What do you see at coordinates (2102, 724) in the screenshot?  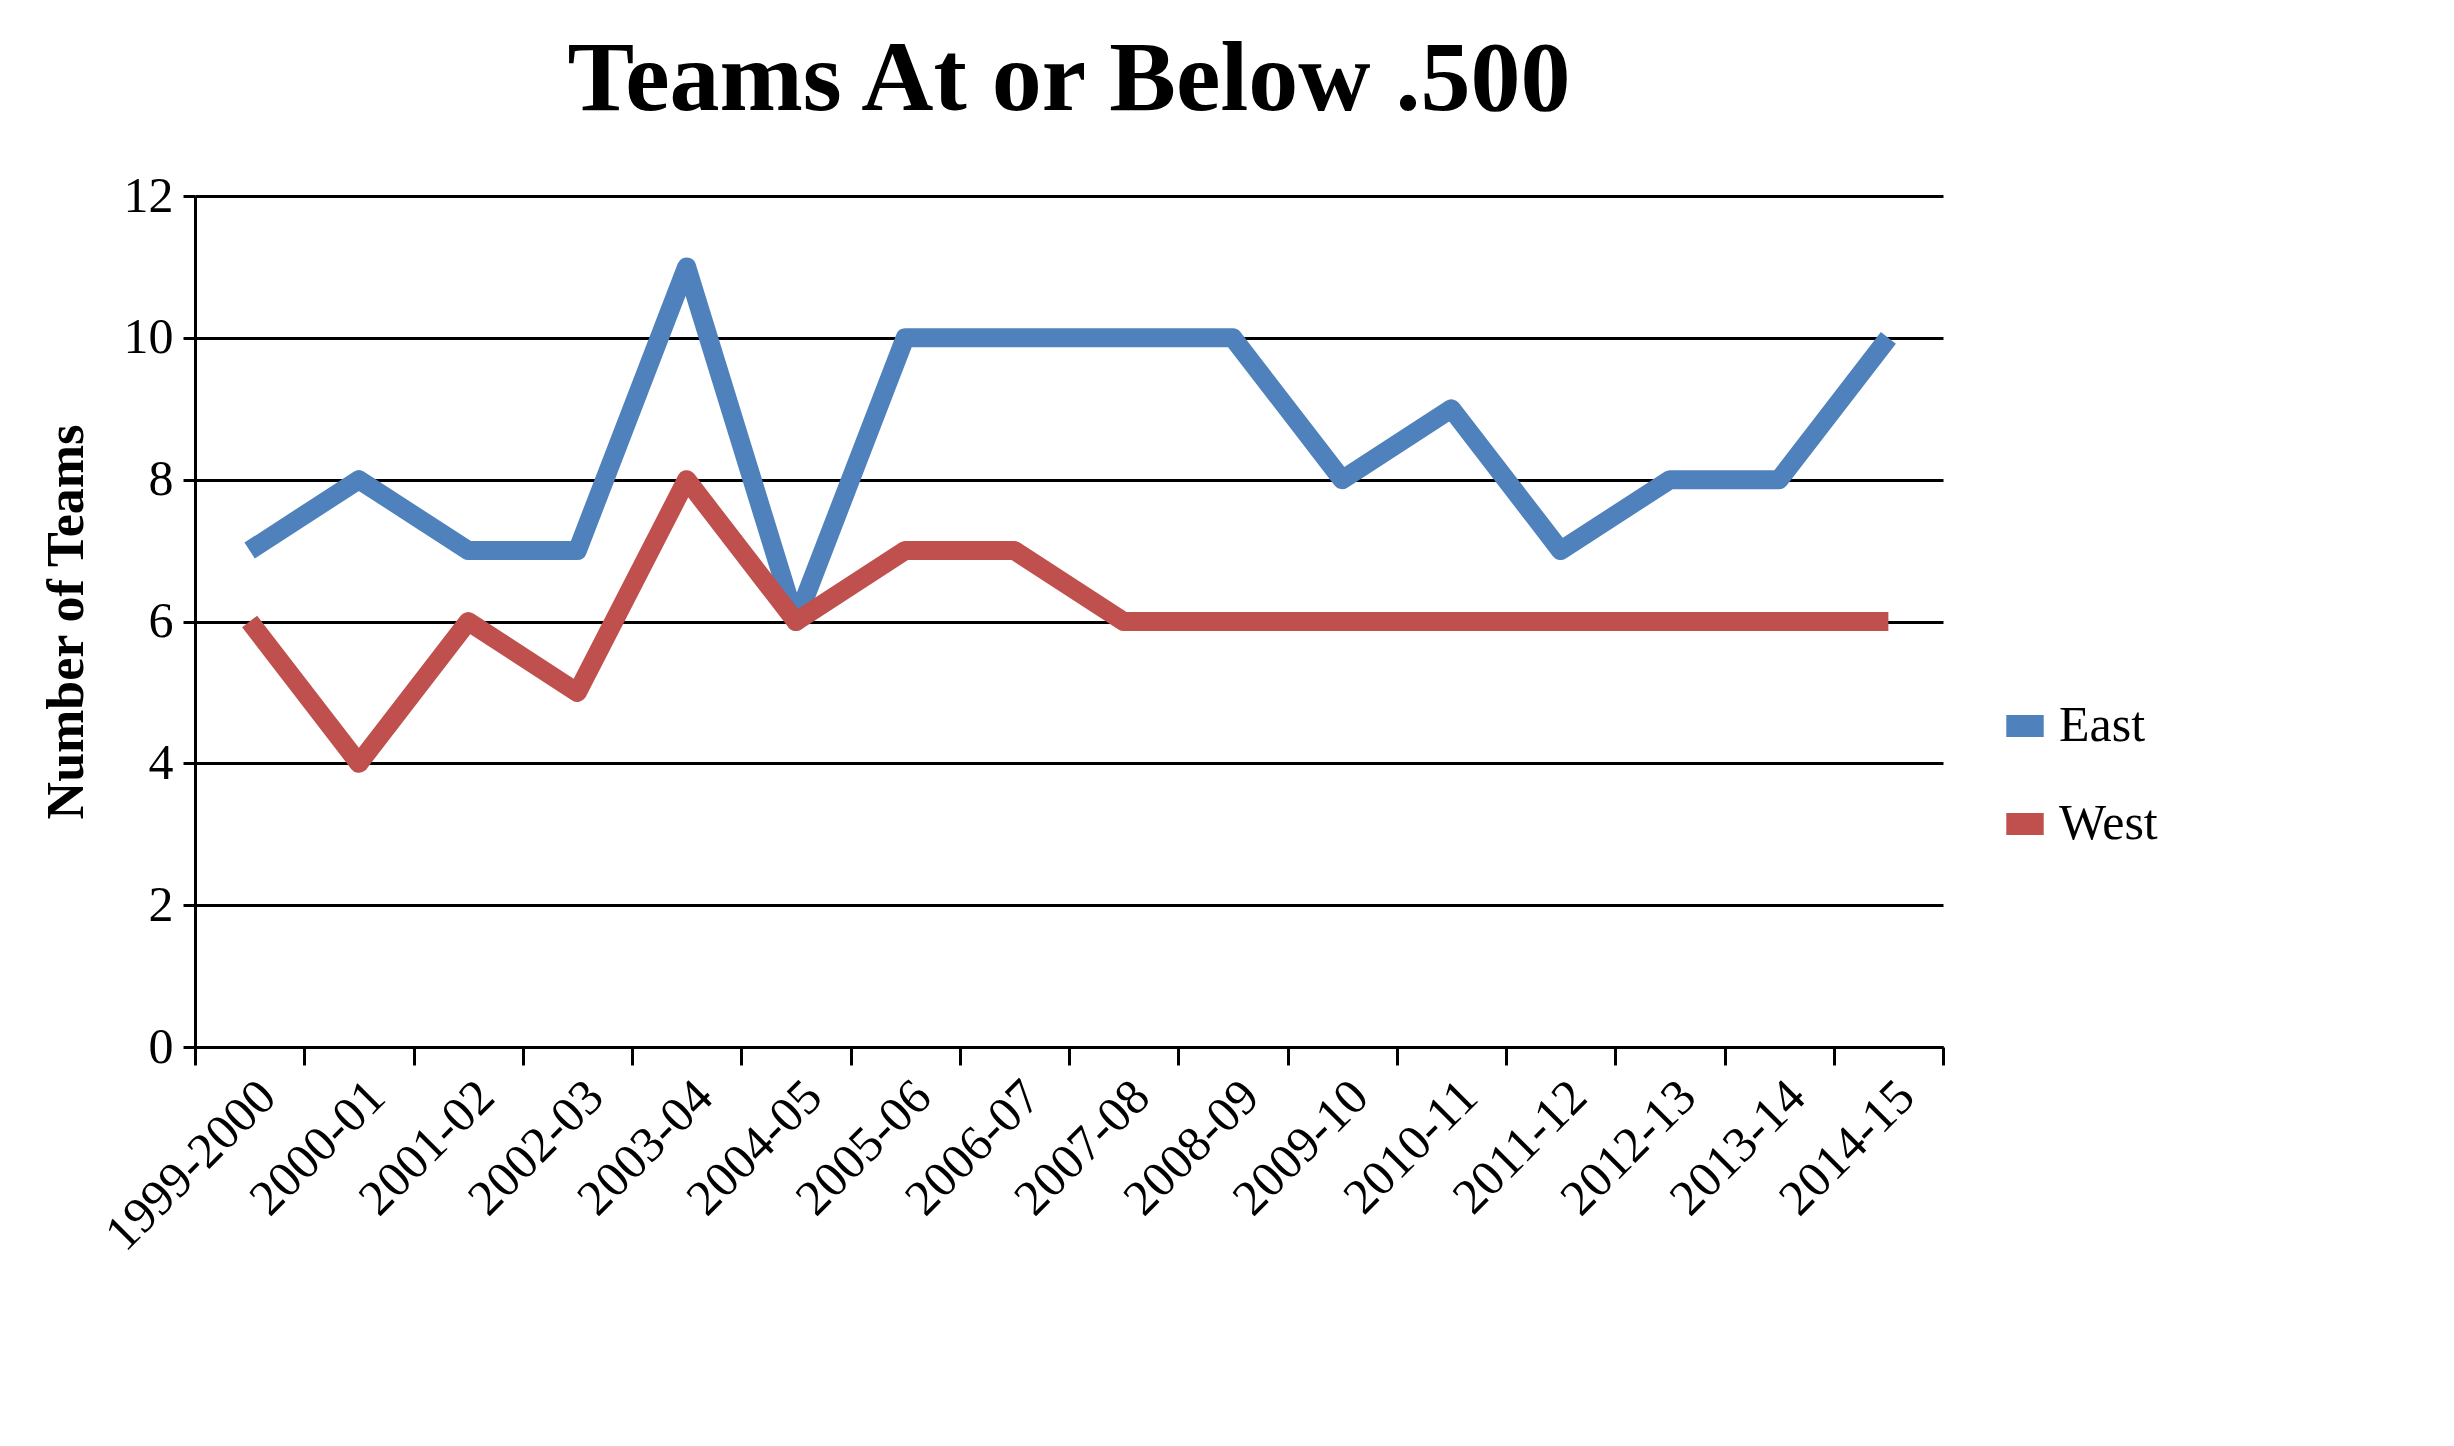 I see `legend-label: East` at bounding box center [2102, 724].